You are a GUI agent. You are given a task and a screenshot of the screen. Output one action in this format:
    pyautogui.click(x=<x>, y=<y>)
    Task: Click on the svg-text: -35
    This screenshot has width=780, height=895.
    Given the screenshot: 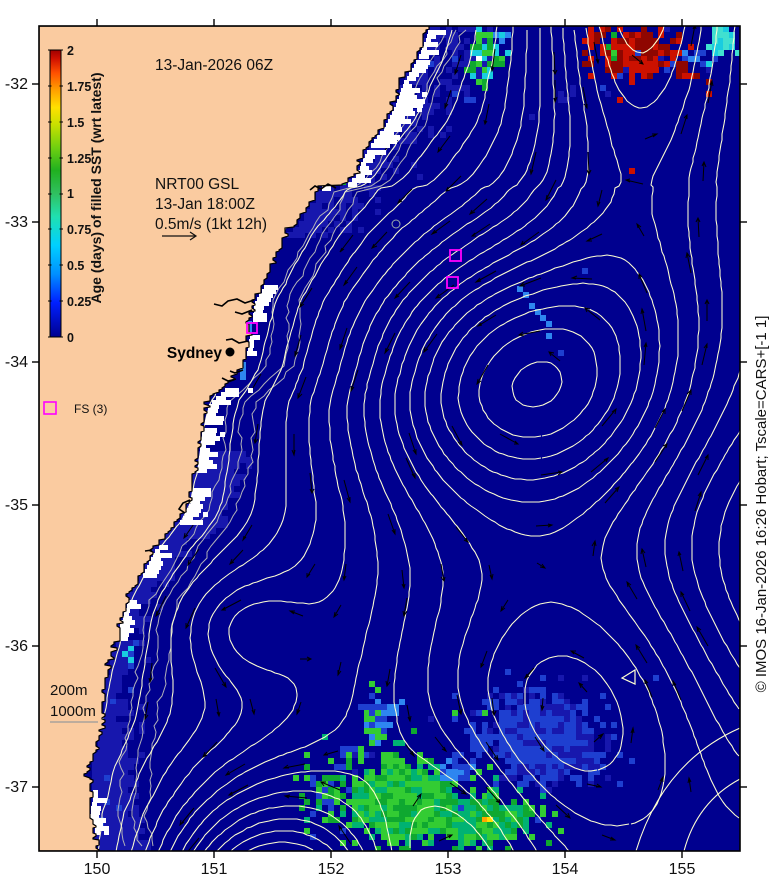 What is the action you would take?
    pyautogui.click(x=16, y=505)
    